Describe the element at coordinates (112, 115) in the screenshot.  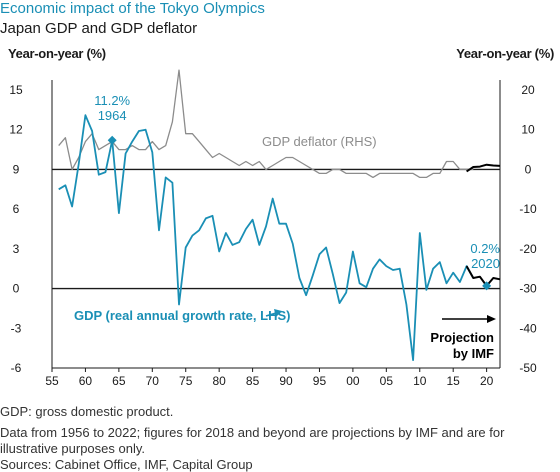
I see `annotation-label-1964-year: 1964` at that location.